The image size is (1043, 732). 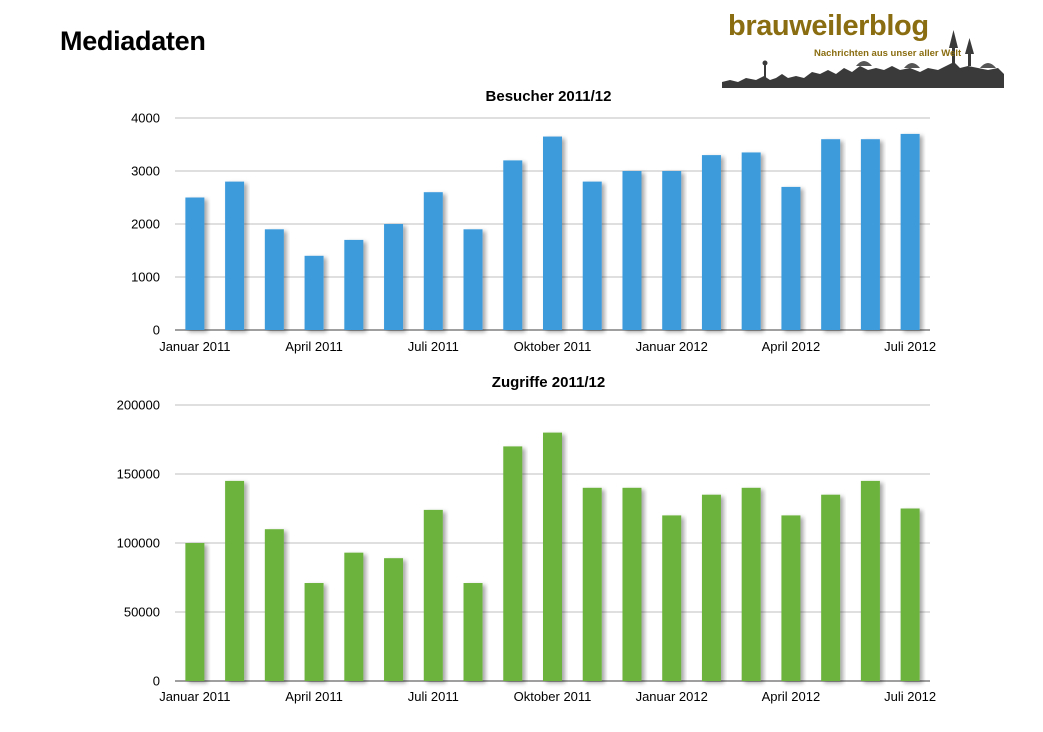 I want to click on y-axis-ticks: 0 1000 2000 3000 4000, so click(x=145, y=224).